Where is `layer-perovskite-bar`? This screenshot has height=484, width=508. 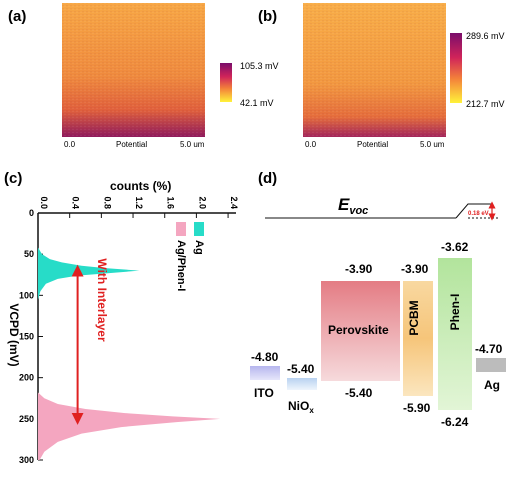 layer-perovskite-bar is located at coordinates (360, 331).